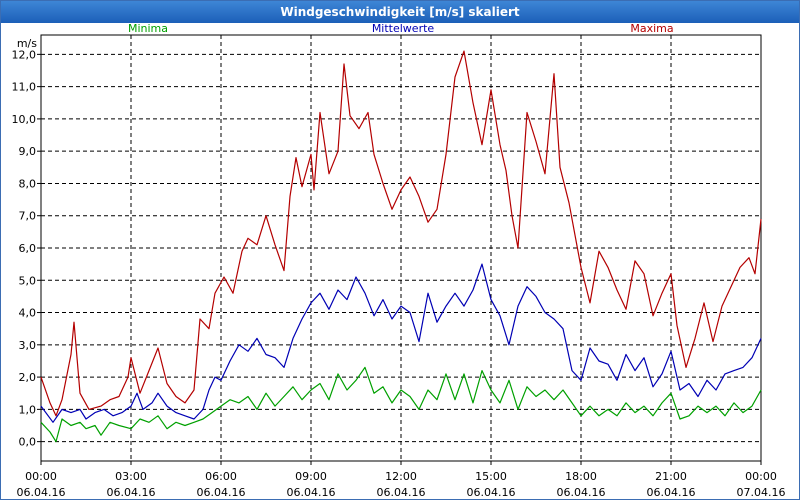 The width and height of the screenshot is (800, 500). What do you see at coordinates (28, 183) in the screenshot?
I see `y-tick-label: 8,0` at bounding box center [28, 183].